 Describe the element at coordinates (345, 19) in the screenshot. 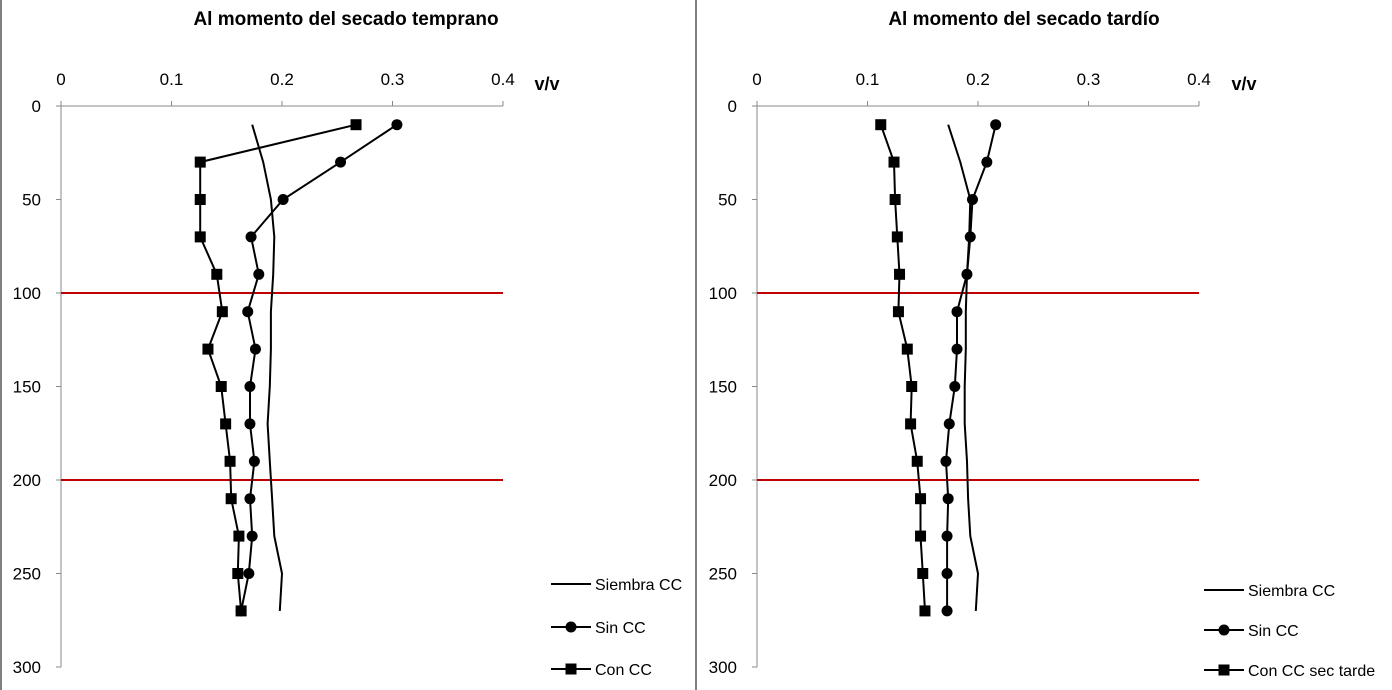

I see `chart-title: Al momento del secado temprano` at that location.